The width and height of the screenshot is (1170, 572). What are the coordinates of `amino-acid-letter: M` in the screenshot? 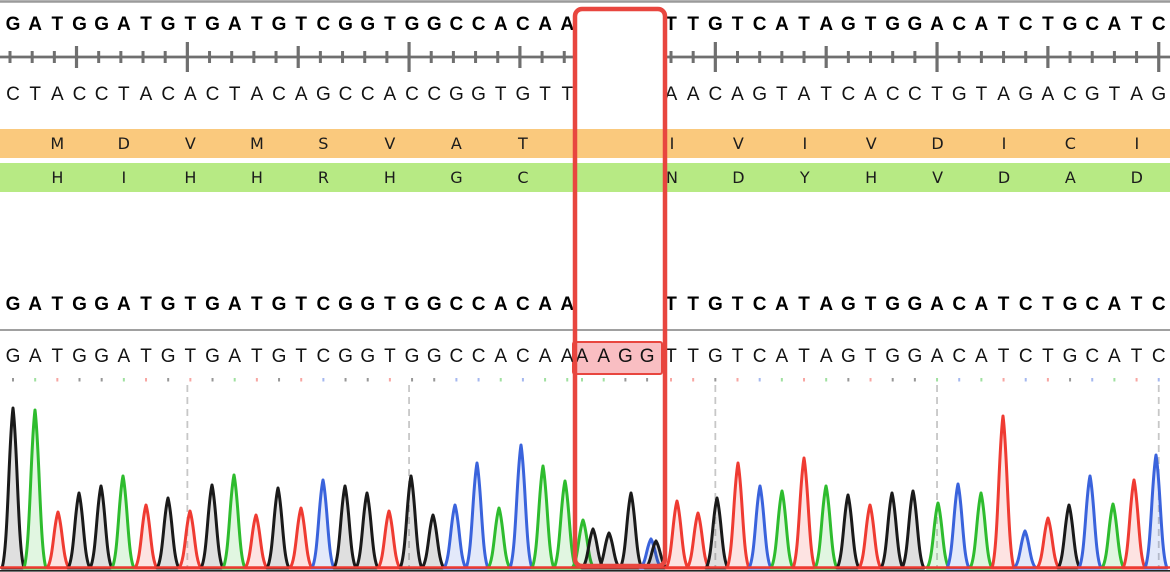 It's located at (256, 143).